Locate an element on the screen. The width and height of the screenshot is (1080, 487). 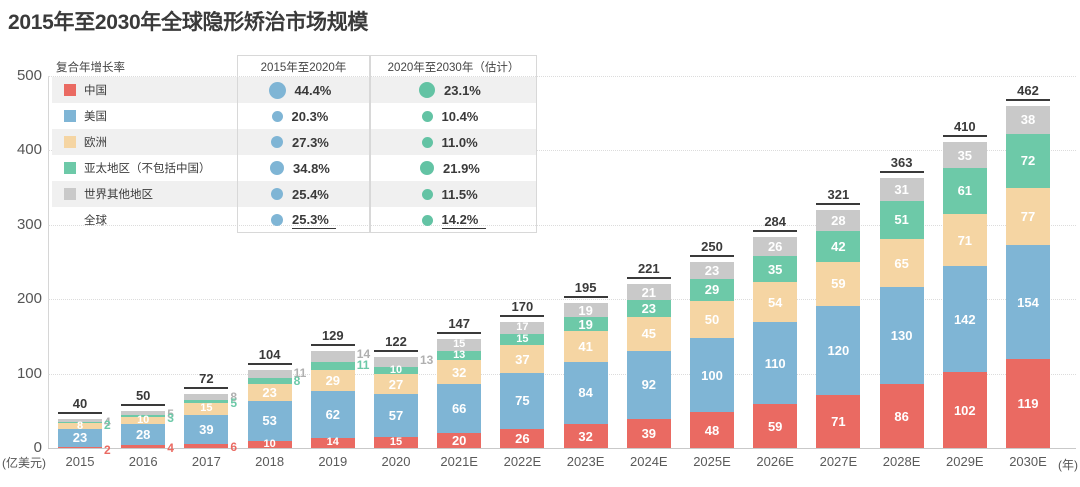
bar-group: 31 51 65 130 86 363 is located at coordinates (901, 301).